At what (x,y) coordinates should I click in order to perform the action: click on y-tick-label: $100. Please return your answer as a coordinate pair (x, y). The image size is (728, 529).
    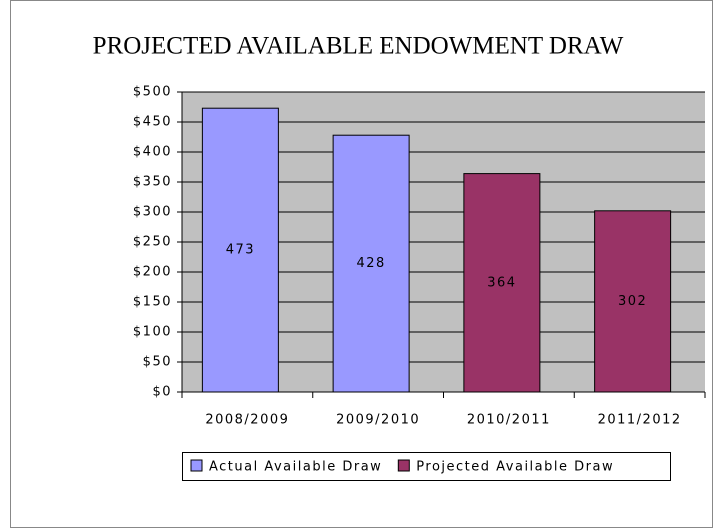
    Looking at the image, I should click on (152, 332).